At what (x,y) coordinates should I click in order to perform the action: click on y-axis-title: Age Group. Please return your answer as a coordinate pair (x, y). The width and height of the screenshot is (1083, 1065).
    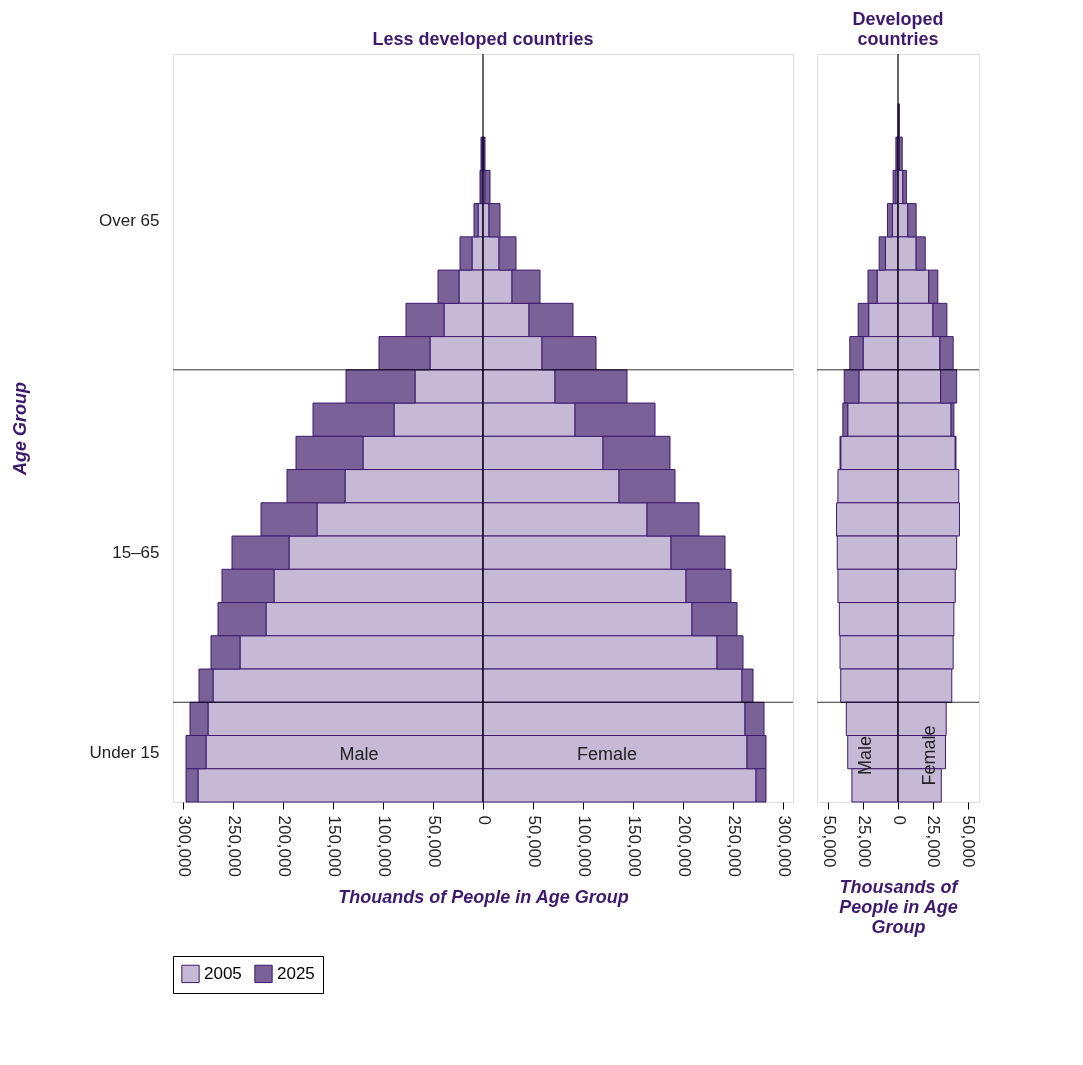
    Looking at the image, I should click on (19, 429).